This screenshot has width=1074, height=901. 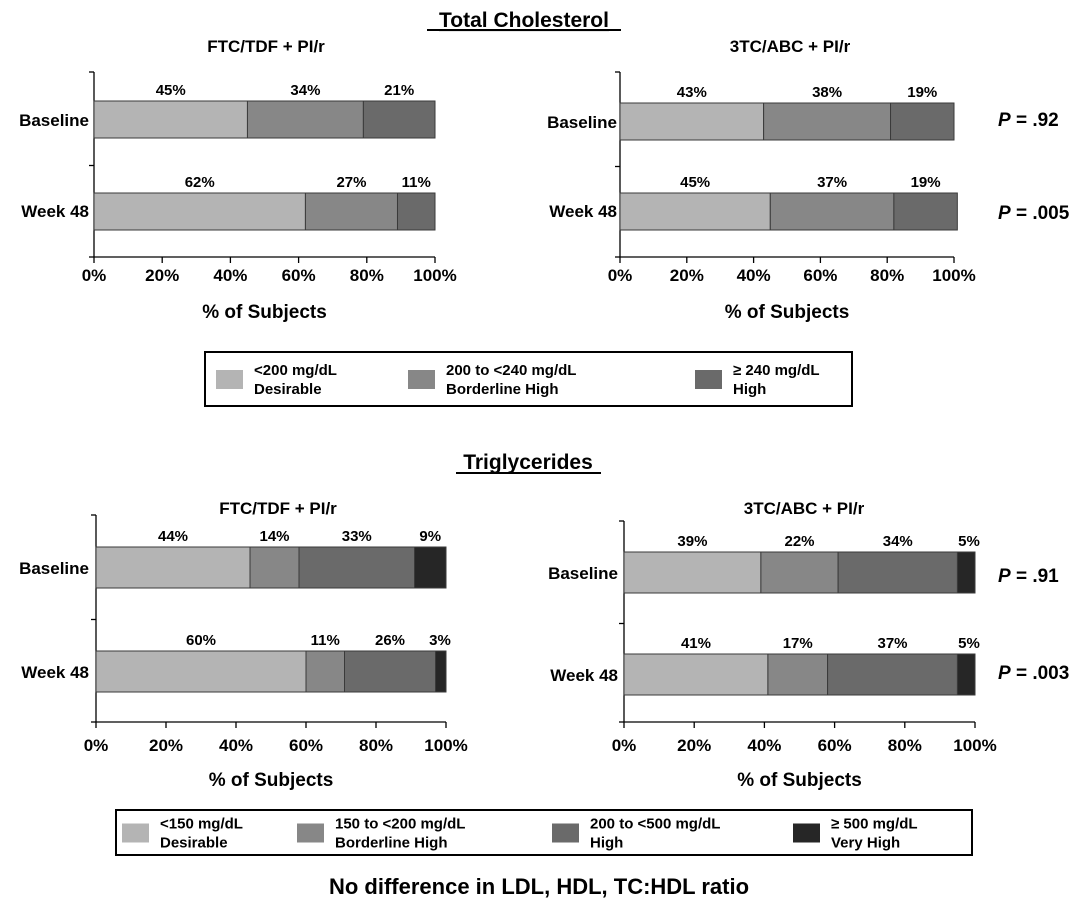 What do you see at coordinates (926, 182) in the screenshot?
I see `data-label: 19%` at bounding box center [926, 182].